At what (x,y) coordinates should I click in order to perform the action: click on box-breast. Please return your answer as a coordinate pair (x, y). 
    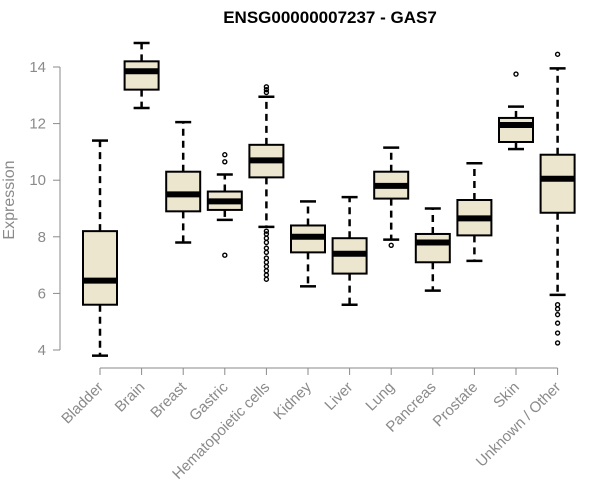
    Looking at the image, I should click on (183, 182).